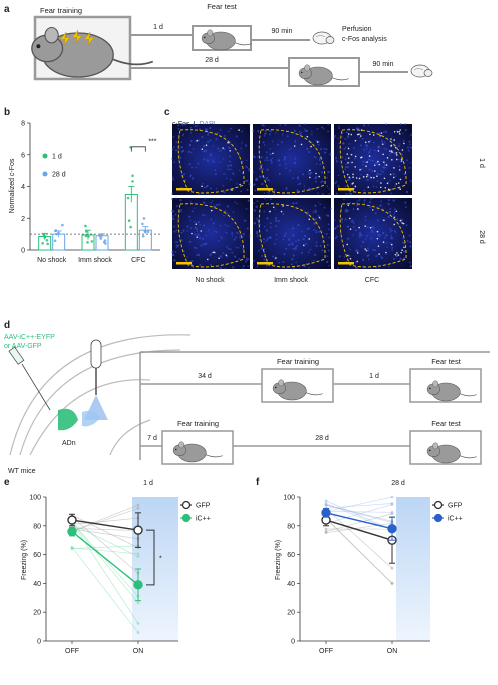 The image size is (498, 685). I want to click on panel-label-c: c, so click(167, 112).